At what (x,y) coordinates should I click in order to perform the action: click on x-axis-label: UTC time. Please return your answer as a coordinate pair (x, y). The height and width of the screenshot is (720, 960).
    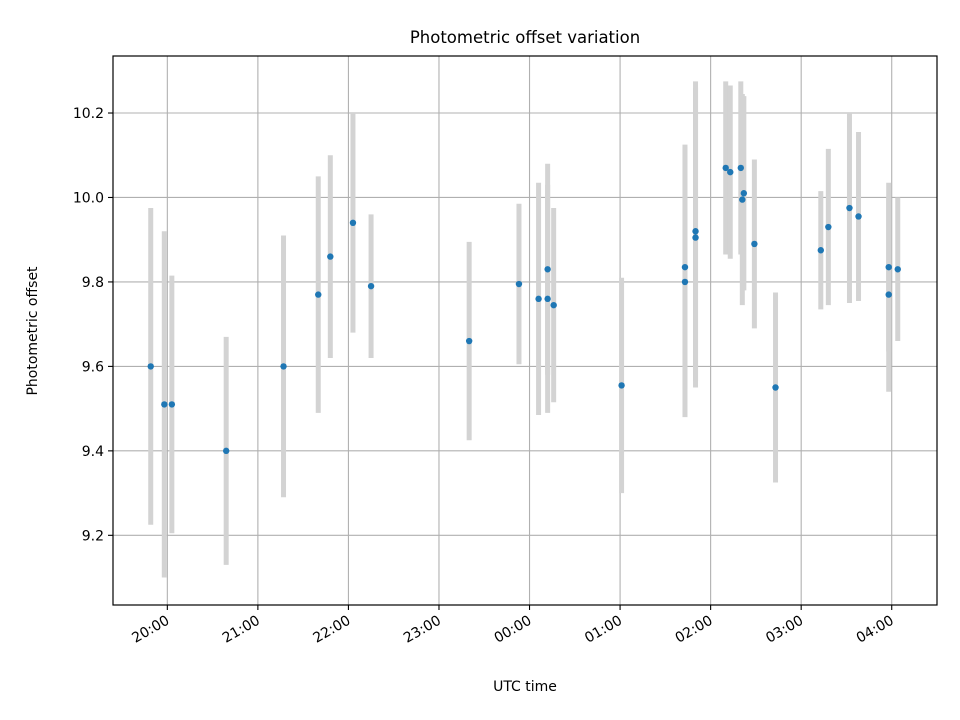
    Looking at the image, I should click on (525, 687).